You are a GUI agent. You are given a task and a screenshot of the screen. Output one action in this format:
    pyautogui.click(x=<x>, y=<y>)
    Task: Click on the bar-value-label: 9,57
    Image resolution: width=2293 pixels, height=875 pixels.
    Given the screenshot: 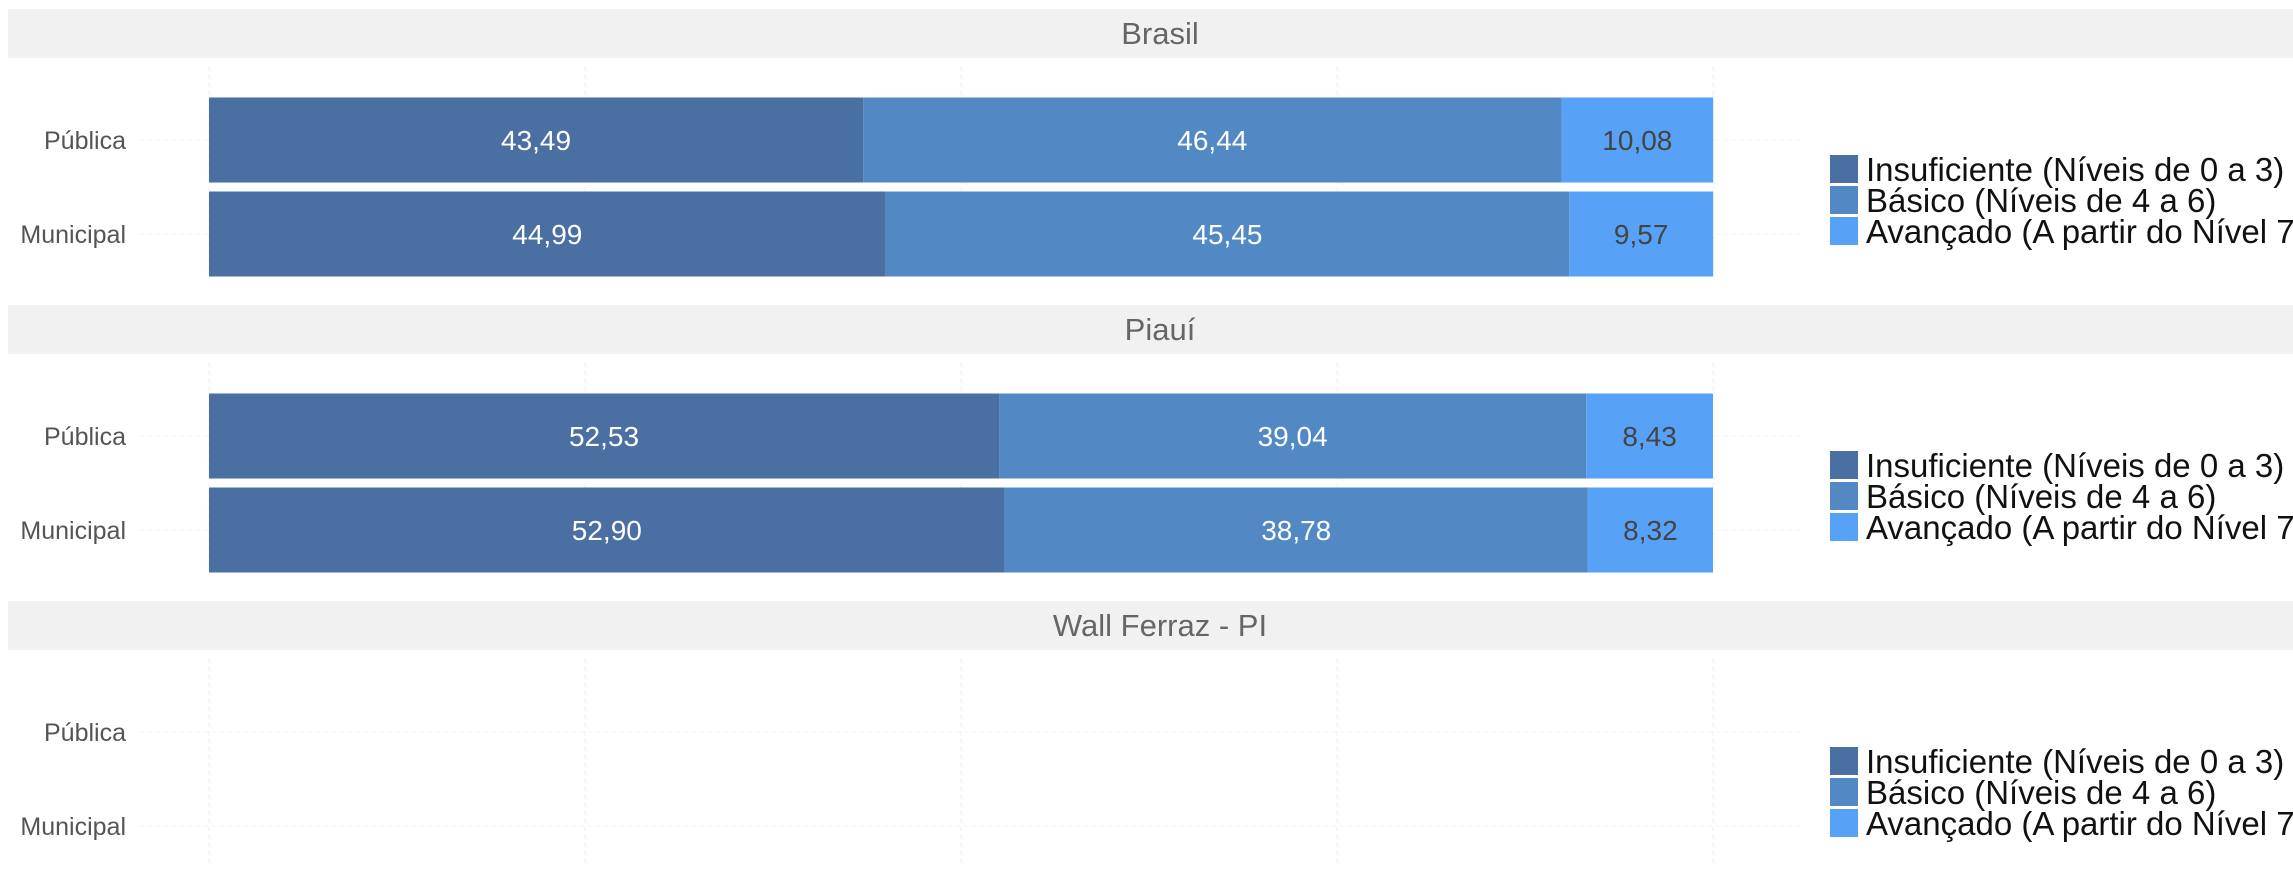 What is the action you would take?
    pyautogui.click(x=1641, y=234)
    